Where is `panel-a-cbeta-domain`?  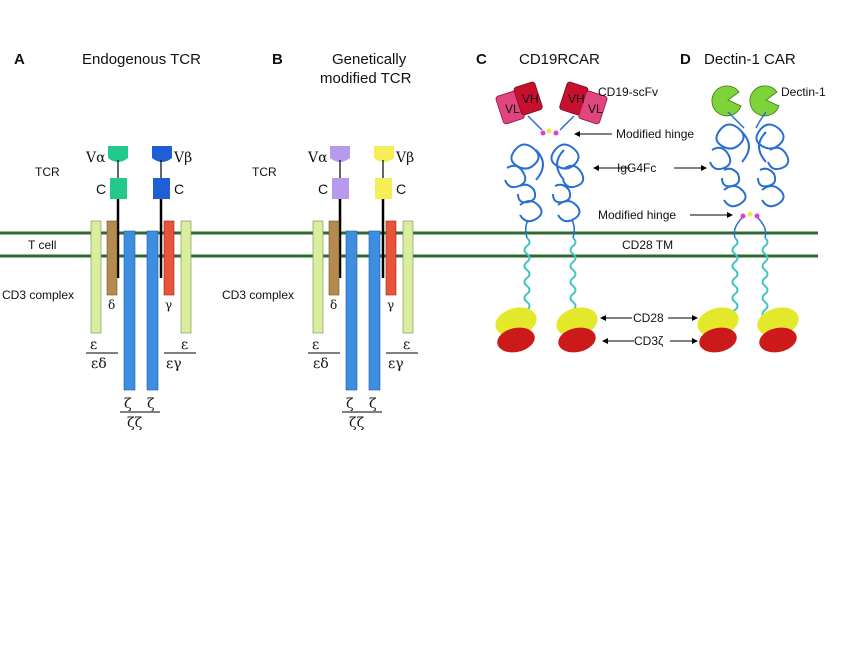
panel-a-cbeta-domain is located at coordinates (161, 188).